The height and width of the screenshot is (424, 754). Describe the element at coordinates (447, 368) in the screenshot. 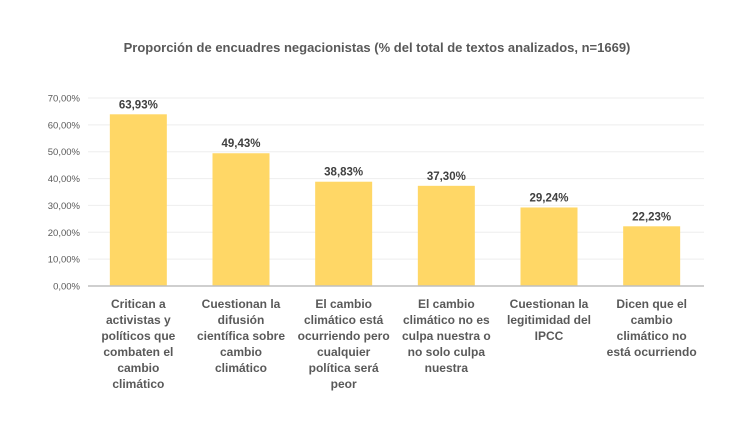

I see `x-tick-label-line: nuestra` at that location.